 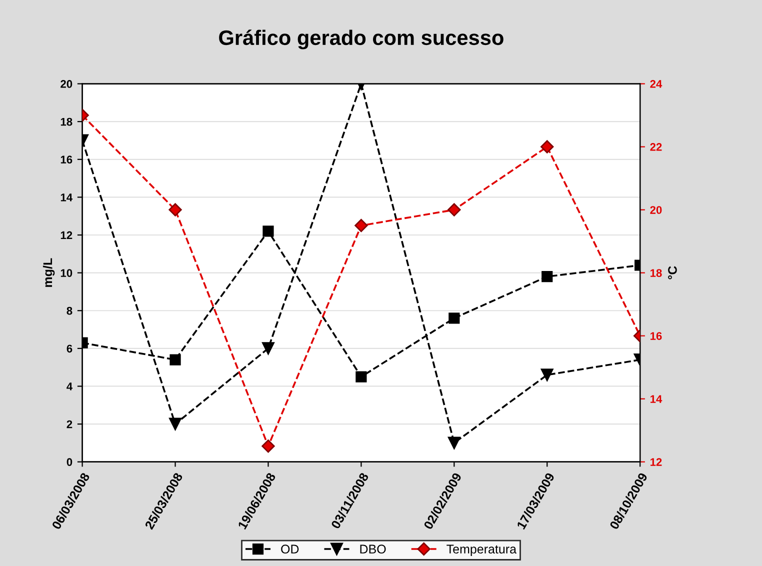 I want to click on y2-tick-label: 16, so click(x=656, y=336).